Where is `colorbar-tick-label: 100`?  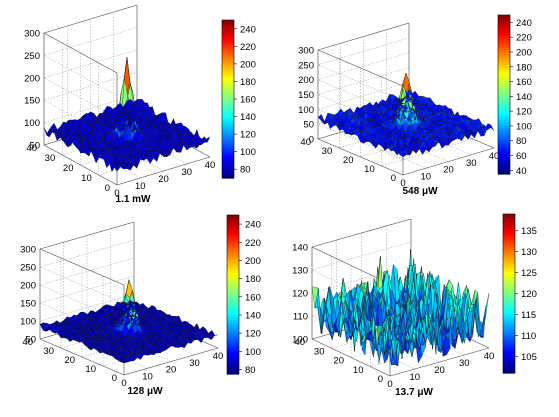
colorbar-tick-label: 100 is located at coordinates (248, 152).